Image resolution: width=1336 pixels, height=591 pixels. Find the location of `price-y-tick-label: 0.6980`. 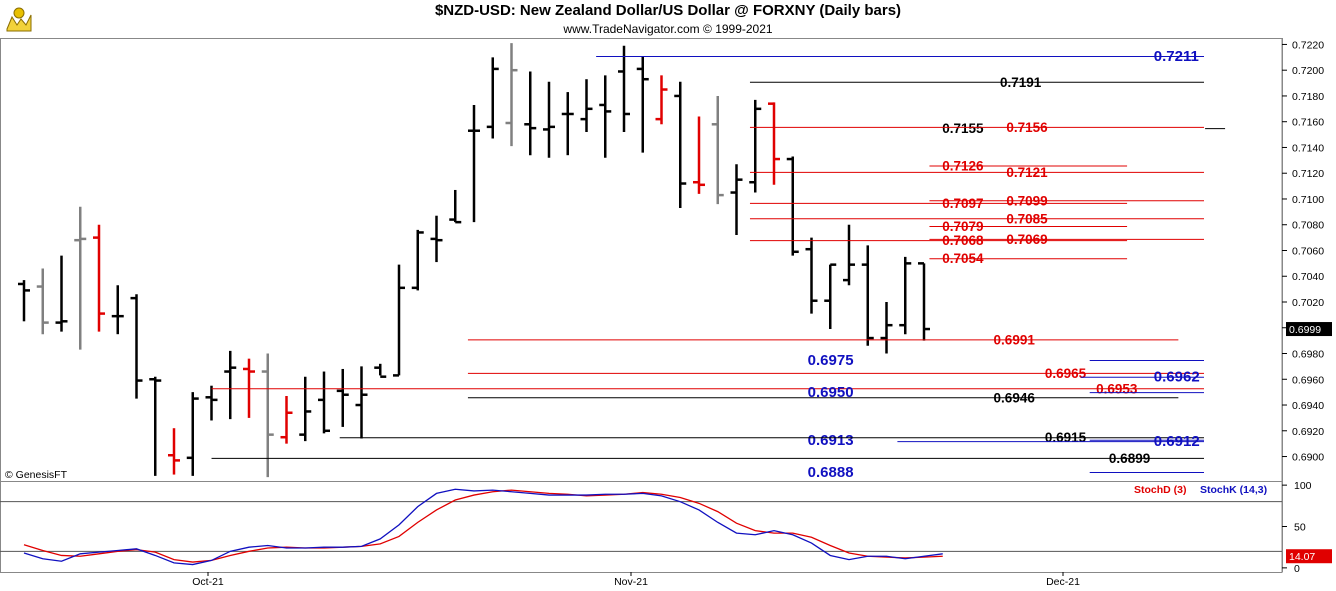

price-y-tick-label: 0.6980 is located at coordinates (1308, 355).